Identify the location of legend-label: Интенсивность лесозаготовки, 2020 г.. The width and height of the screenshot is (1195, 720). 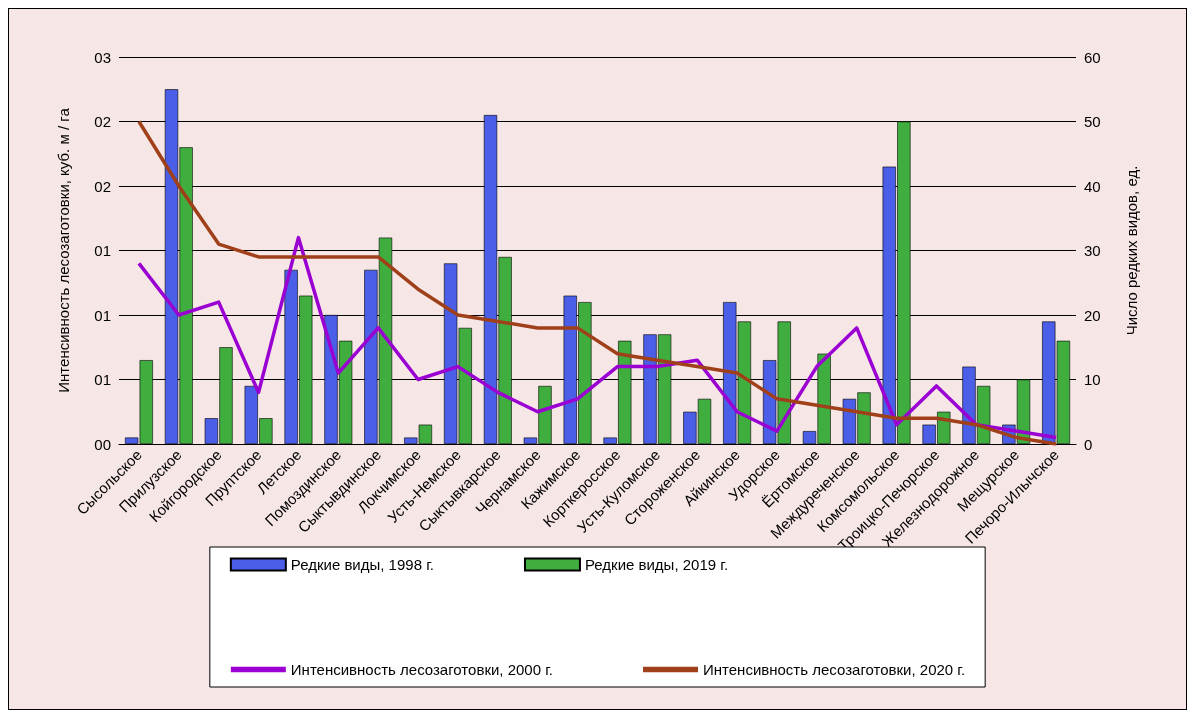
(834, 669).